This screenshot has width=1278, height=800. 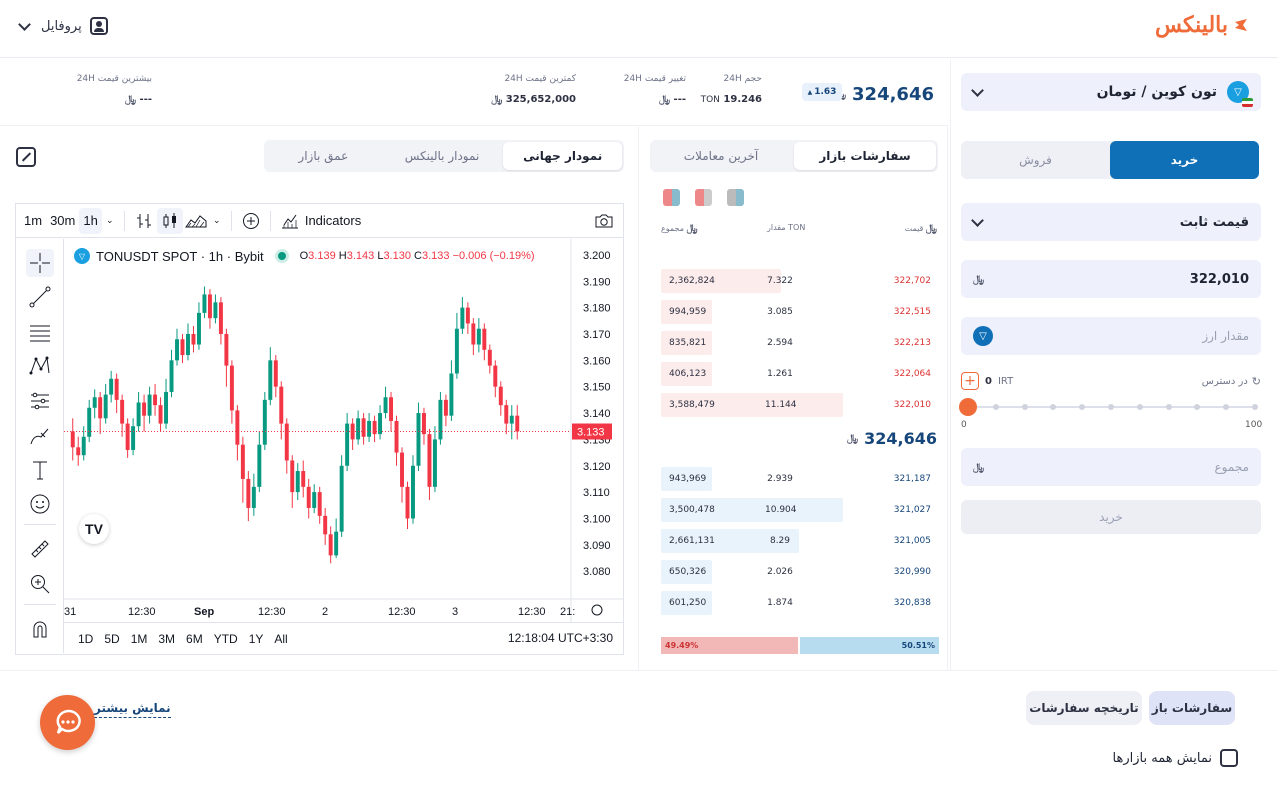 What do you see at coordinates (180, 256) in the screenshot?
I see `chart-symbol-title: TONUSDT SPOT · 1h · Bybit` at bounding box center [180, 256].